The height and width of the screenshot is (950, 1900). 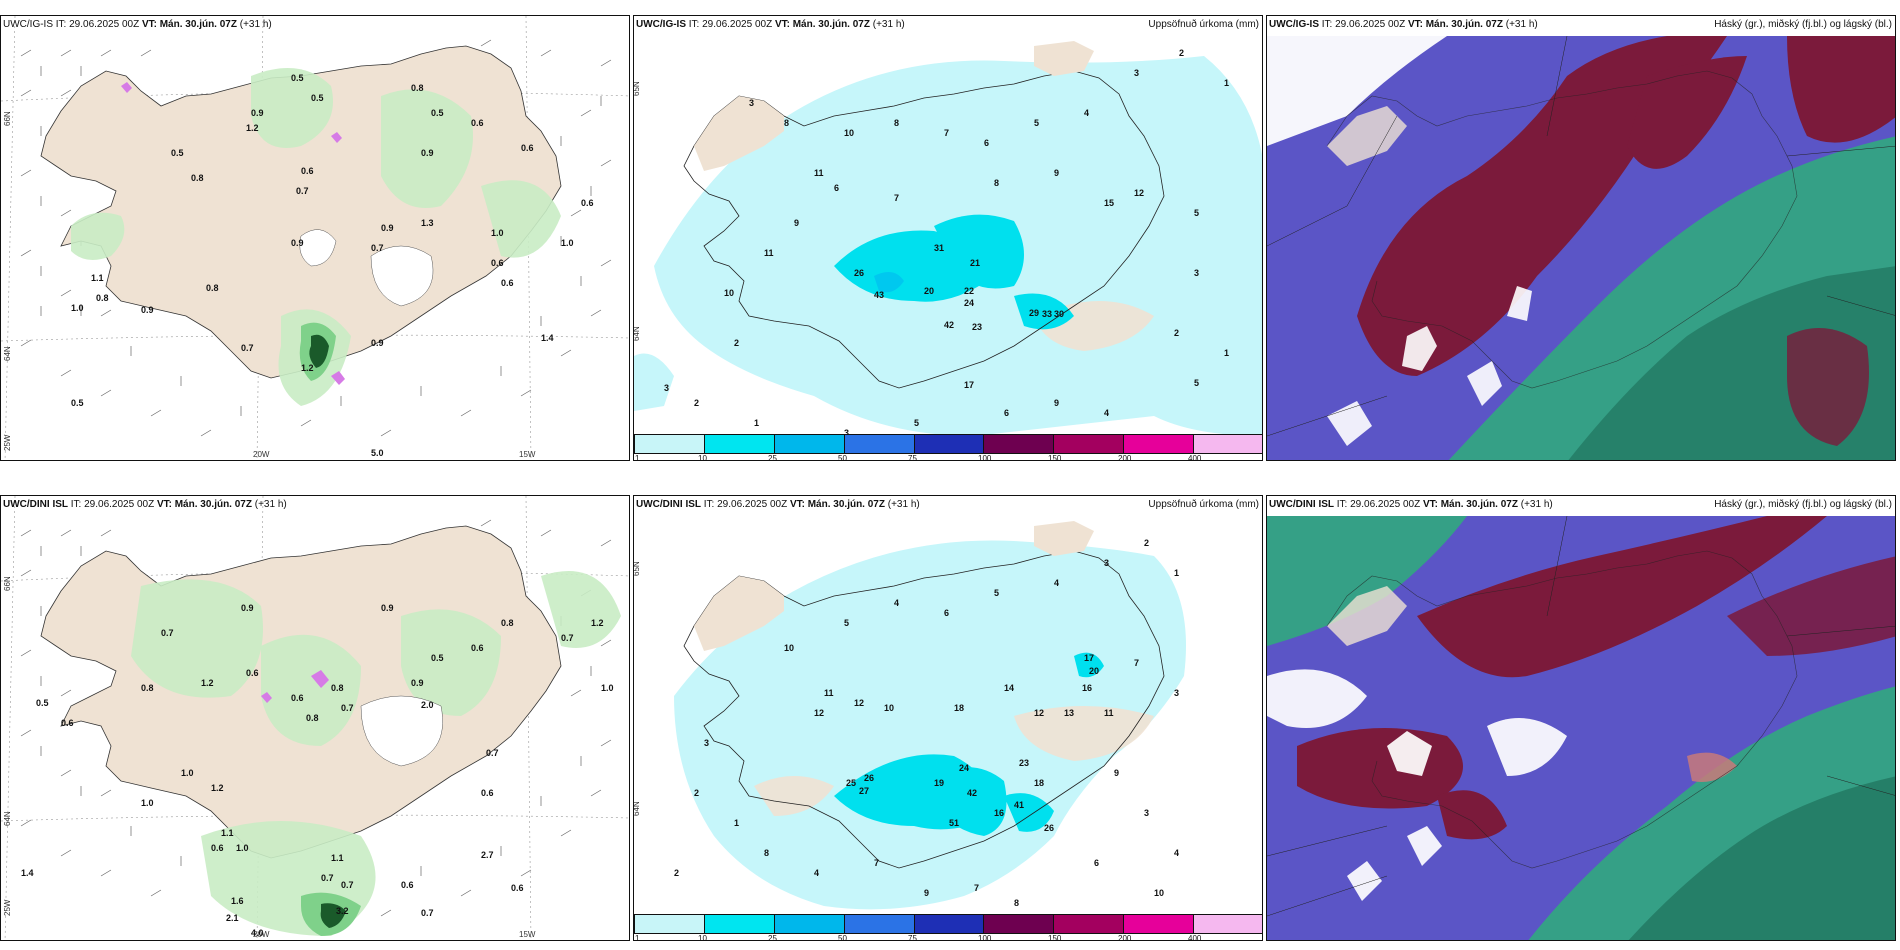 I want to click on svg-text: 17, so click(x=969, y=385).